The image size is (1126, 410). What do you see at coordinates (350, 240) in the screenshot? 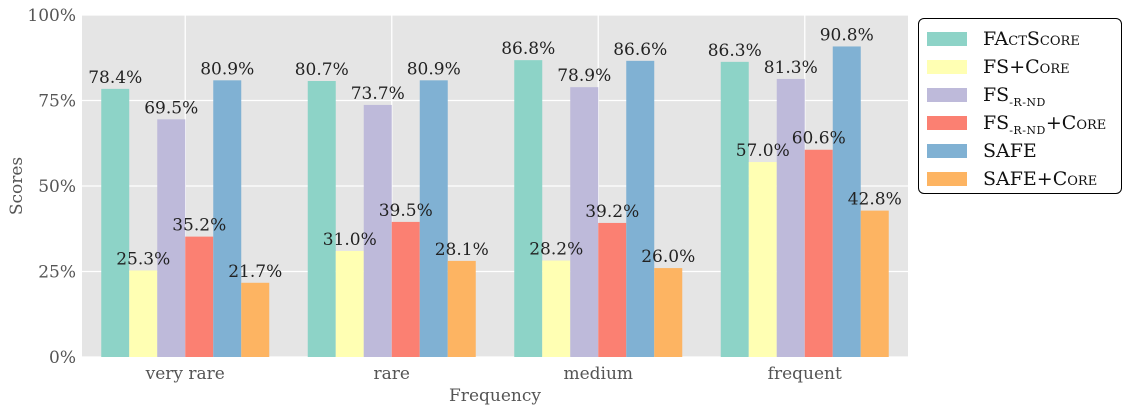
I see `data-label: 31.0%` at bounding box center [350, 240].